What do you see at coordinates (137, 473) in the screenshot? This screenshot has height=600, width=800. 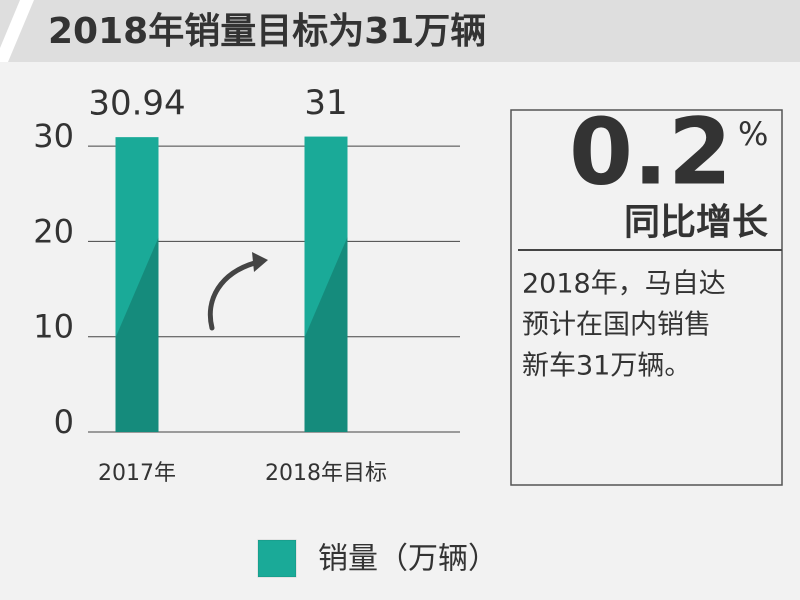 I see `x-tick-label: 2017年` at bounding box center [137, 473].